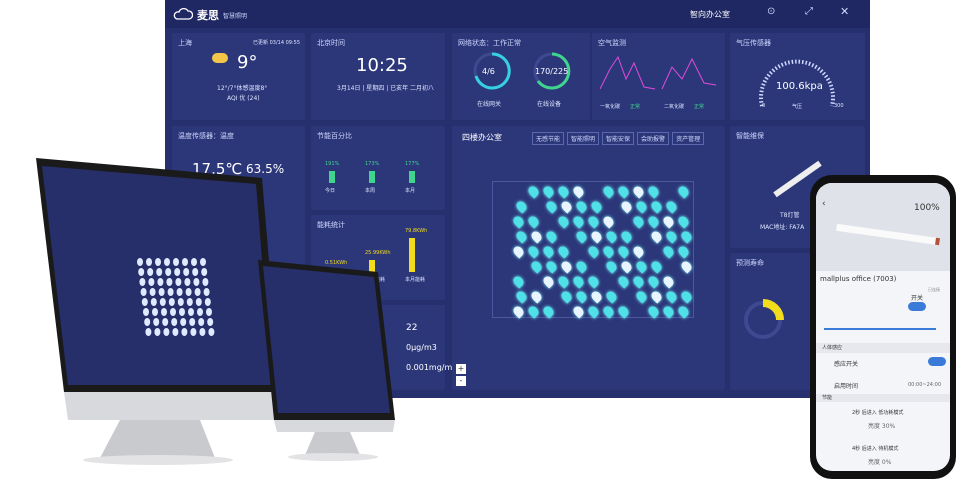  What do you see at coordinates (521, 76) in the screenshot?
I see `network-card: 网络状态：工作正常 4/6 在线网关 170/225 在线设备` at bounding box center [521, 76].